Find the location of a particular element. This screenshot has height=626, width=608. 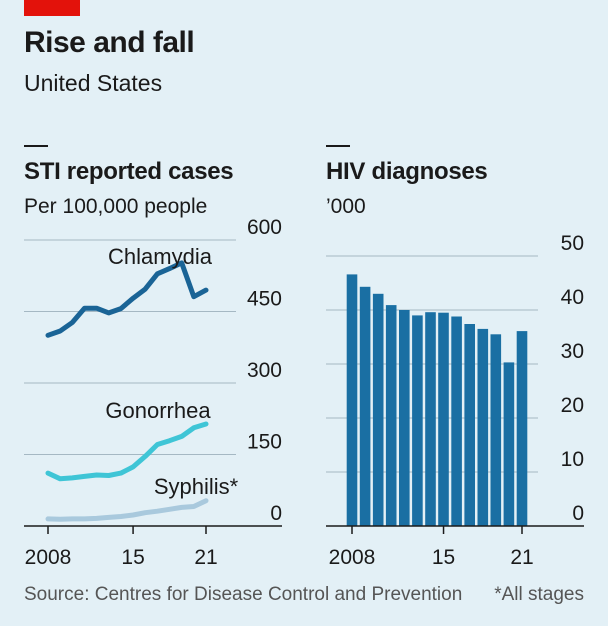

chlamydia-line is located at coordinates (127, 299).